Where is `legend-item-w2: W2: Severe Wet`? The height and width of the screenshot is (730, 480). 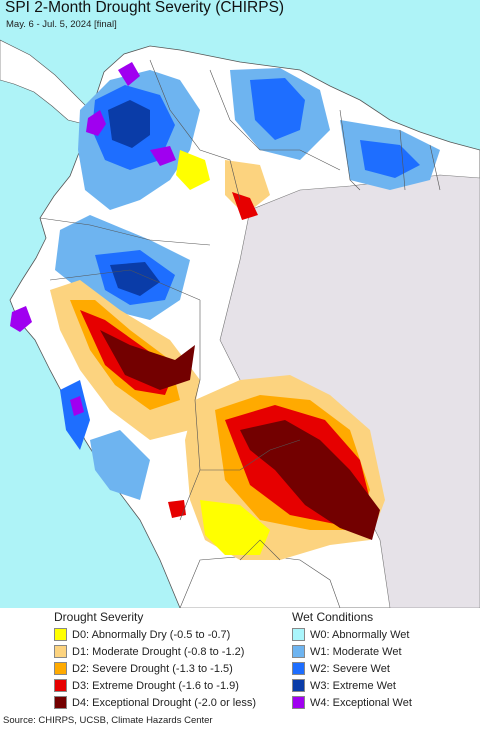
legend-item-w2: W2: Severe Wet is located at coordinates (341, 668).